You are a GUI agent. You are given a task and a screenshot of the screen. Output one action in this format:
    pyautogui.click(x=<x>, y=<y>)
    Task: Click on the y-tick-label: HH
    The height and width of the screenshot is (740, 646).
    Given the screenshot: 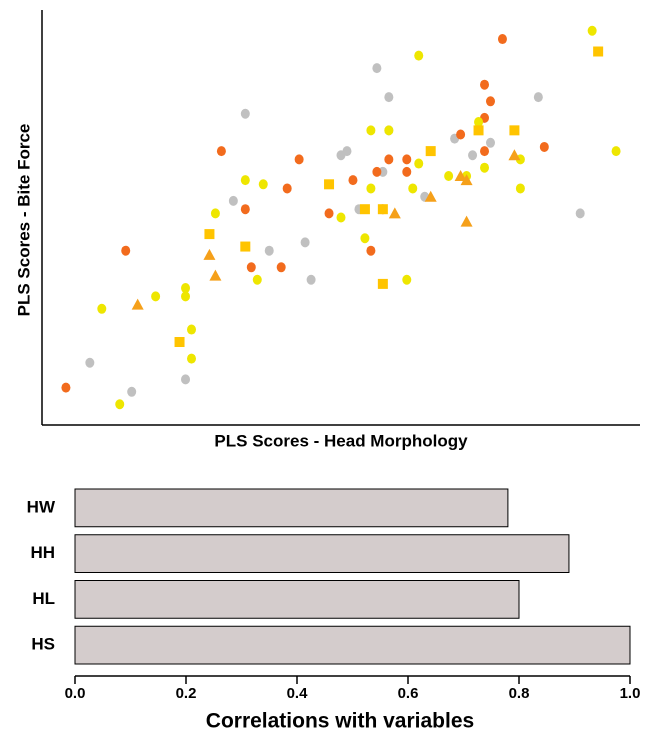 What is the action you would take?
    pyautogui.click(x=42, y=552)
    